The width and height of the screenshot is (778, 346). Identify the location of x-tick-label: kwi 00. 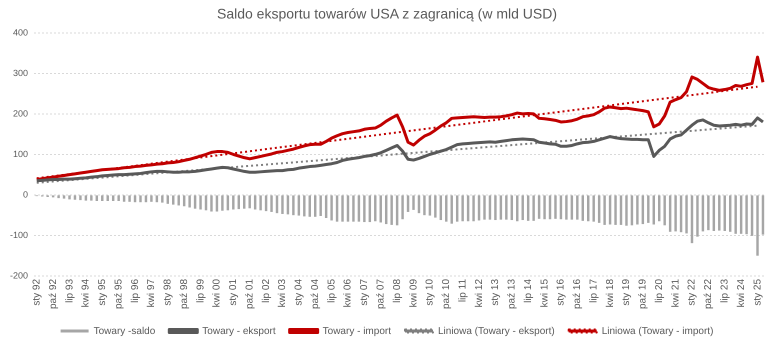
(217, 293).